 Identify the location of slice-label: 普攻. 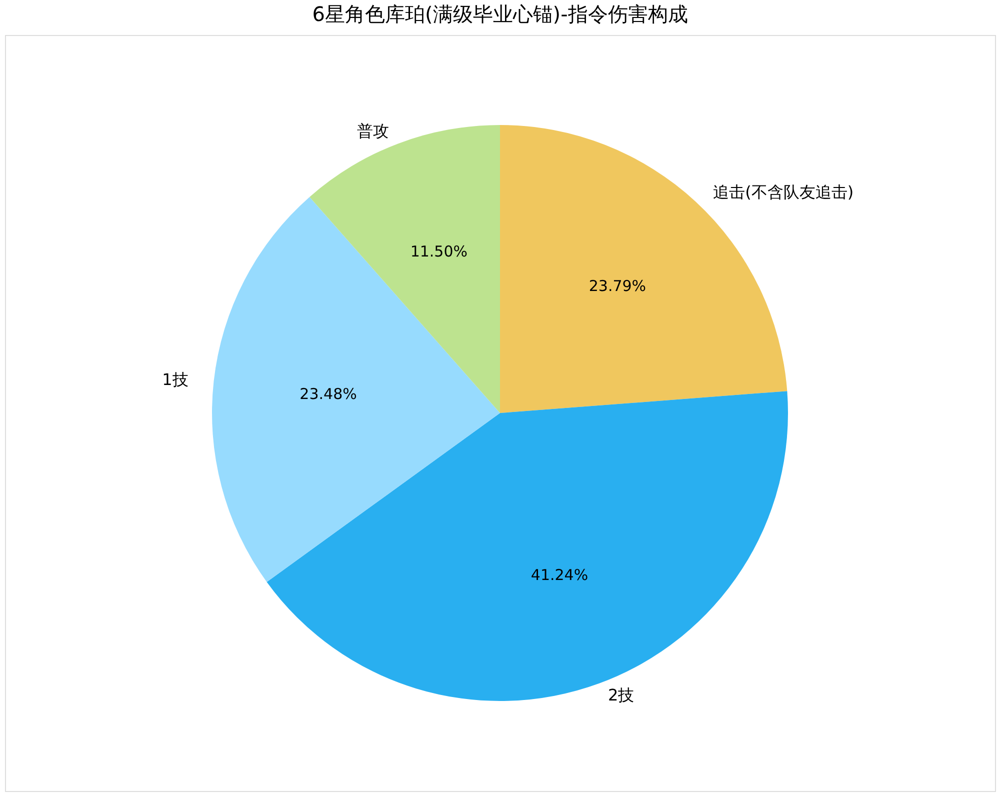
(373, 131).